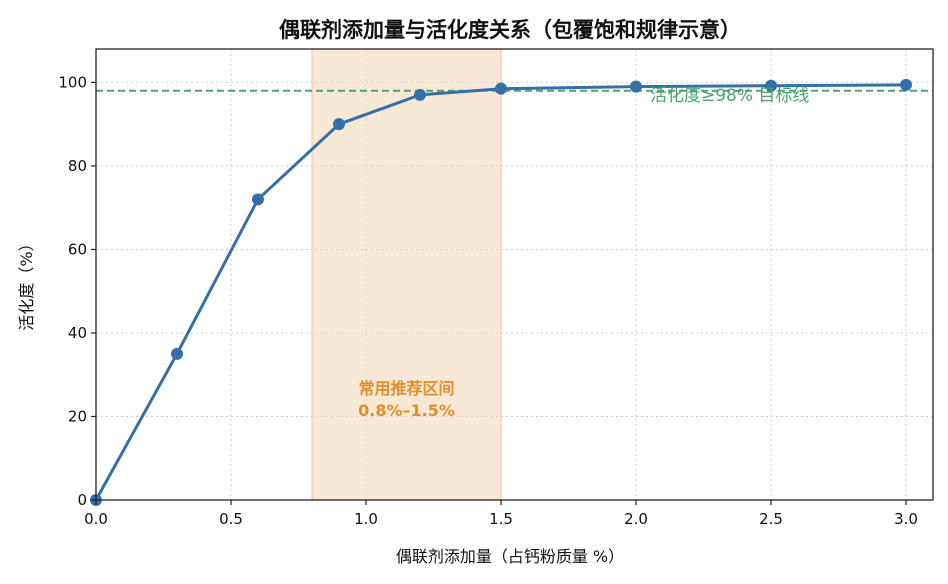 The width and height of the screenshot is (948, 584). What do you see at coordinates (729, 96) in the screenshot?
I see `target-line-label: 活化度≥98% 目标线` at bounding box center [729, 96].